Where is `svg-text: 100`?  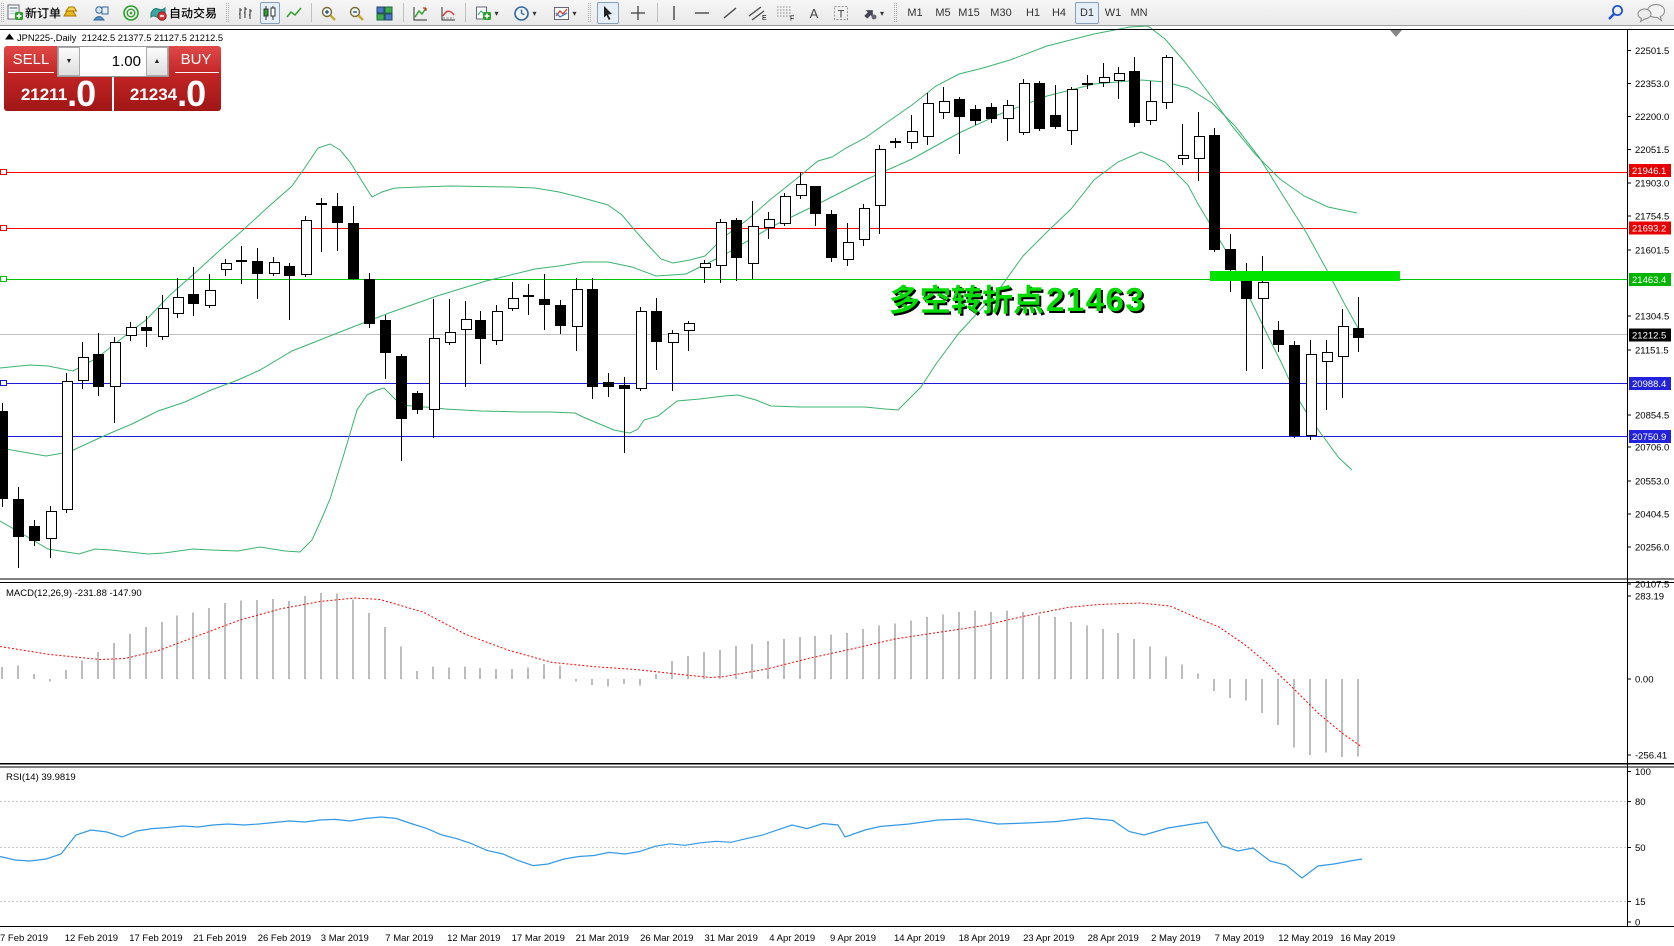
svg-text: 100 is located at coordinates (1643, 772).